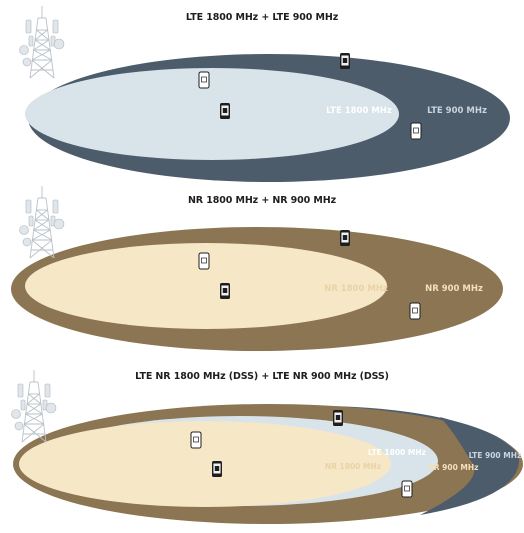 The image size is (524, 533). Describe the element at coordinates (205, 464) in the screenshot. I see `nr-1800-dss-coverage-area` at that location.